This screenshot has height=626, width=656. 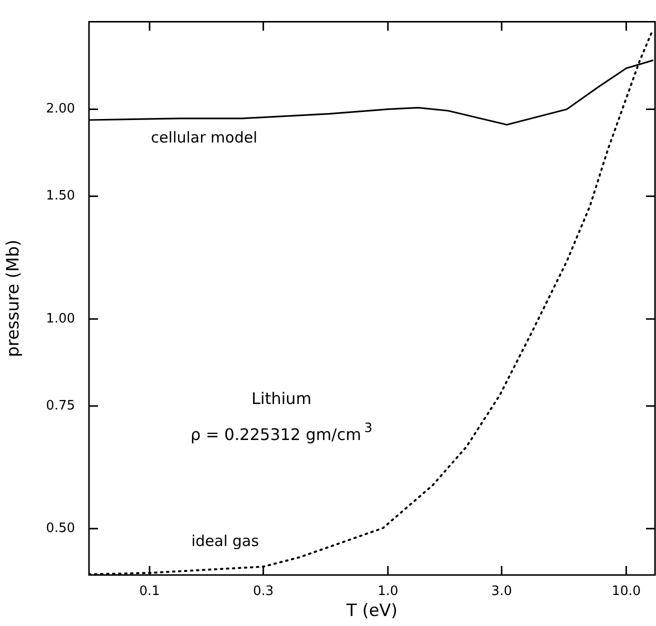 What do you see at coordinates (14, 299) in the screenshot?
I see `y-axis-title: pressure (Mb)` at bounding box center [14, 299].